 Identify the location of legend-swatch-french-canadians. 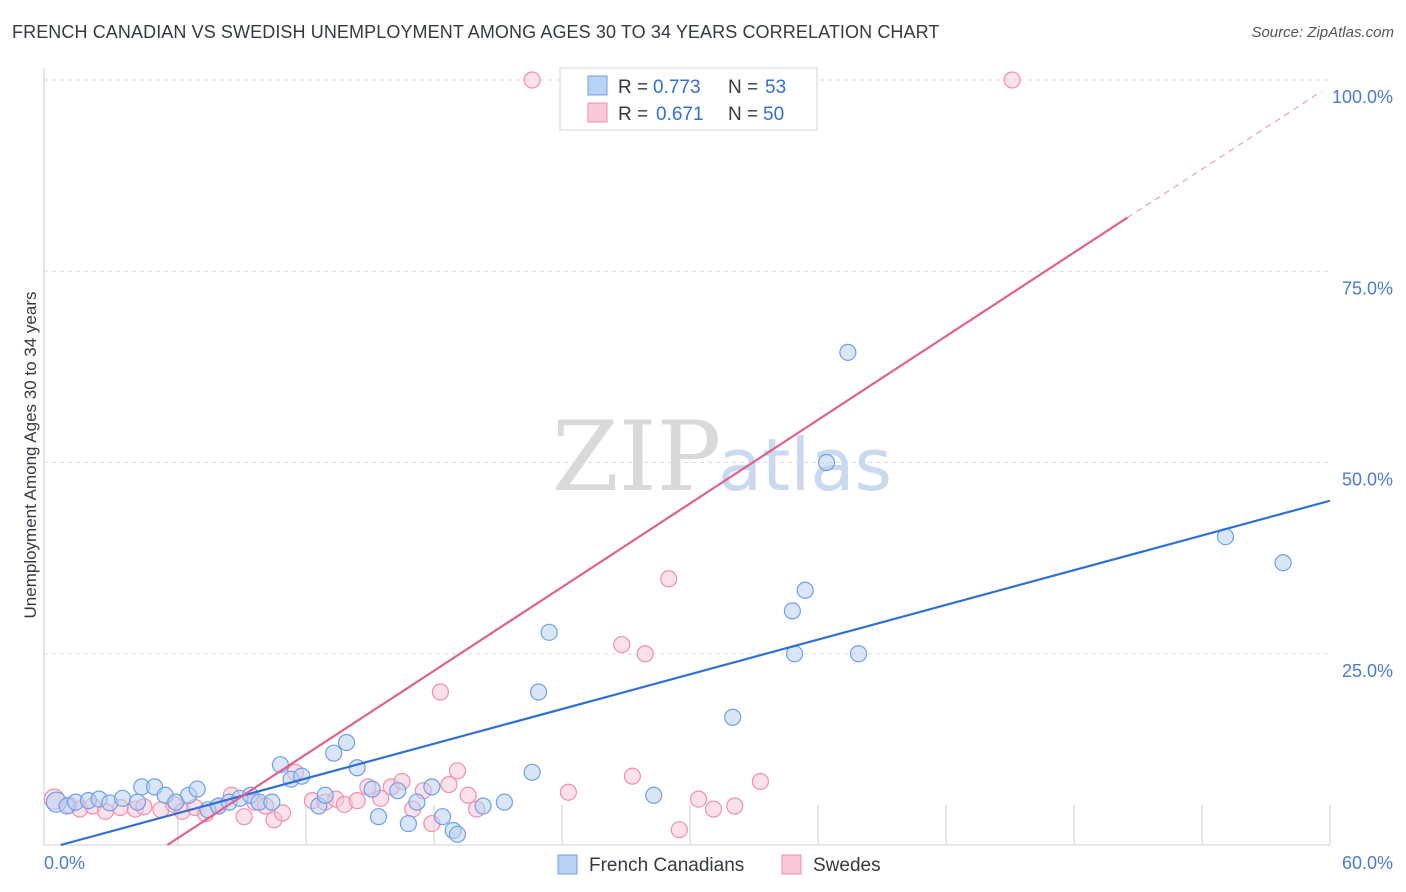
(597, 85).